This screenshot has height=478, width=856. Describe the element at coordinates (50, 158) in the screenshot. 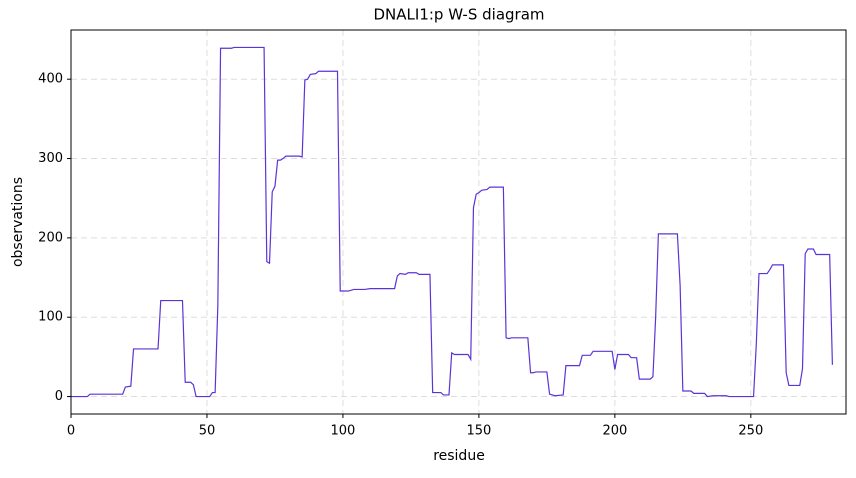

I see `y-tick-label: 300` at that location.